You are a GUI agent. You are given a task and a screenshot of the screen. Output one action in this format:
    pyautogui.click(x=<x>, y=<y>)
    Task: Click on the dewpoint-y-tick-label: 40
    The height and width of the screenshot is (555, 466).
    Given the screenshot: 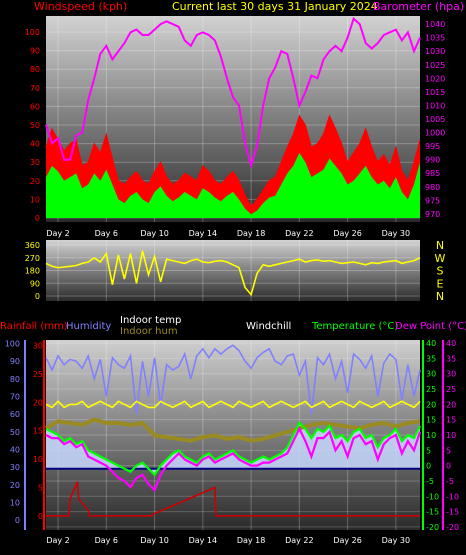 What is the action you would take?
    pyautogui.click(x=451, y=343)
    